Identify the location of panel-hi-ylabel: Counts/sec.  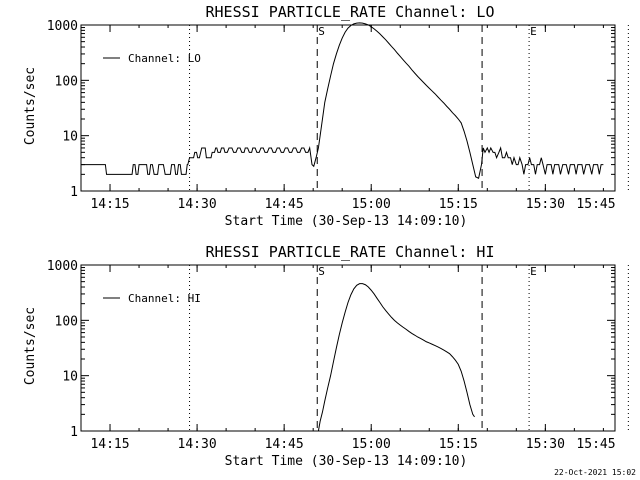
(30, 346).